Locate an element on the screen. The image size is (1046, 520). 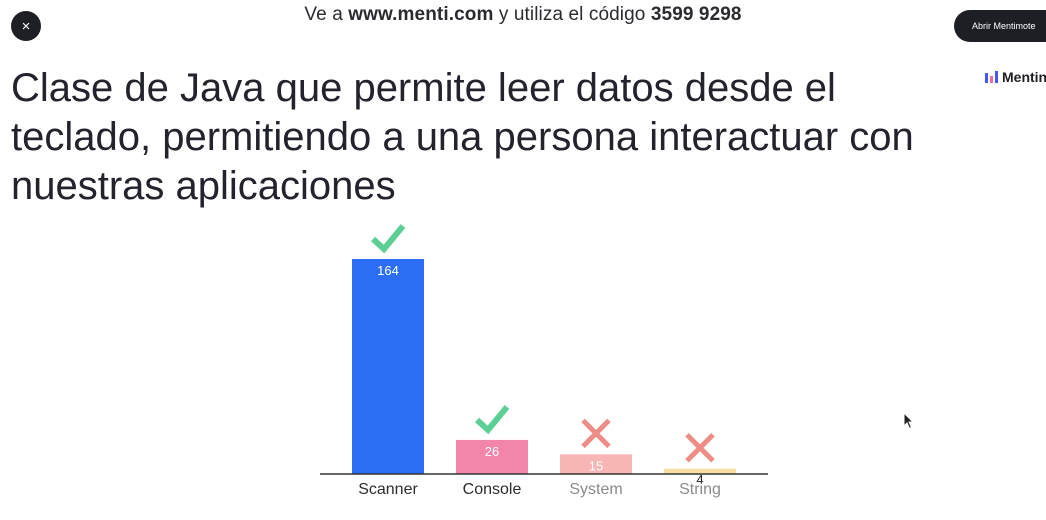
join-prefix: Ve a is located at coordinates (323, 14).